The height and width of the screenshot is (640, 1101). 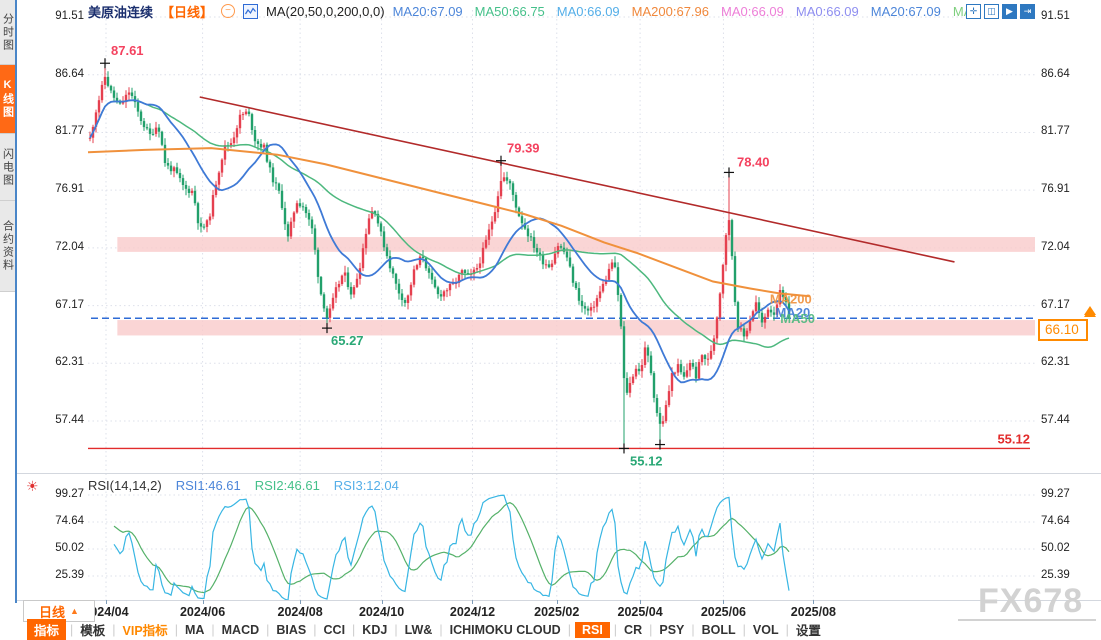 I want to click on price-marker-arrow-icon, so click(x=1090, y=310).